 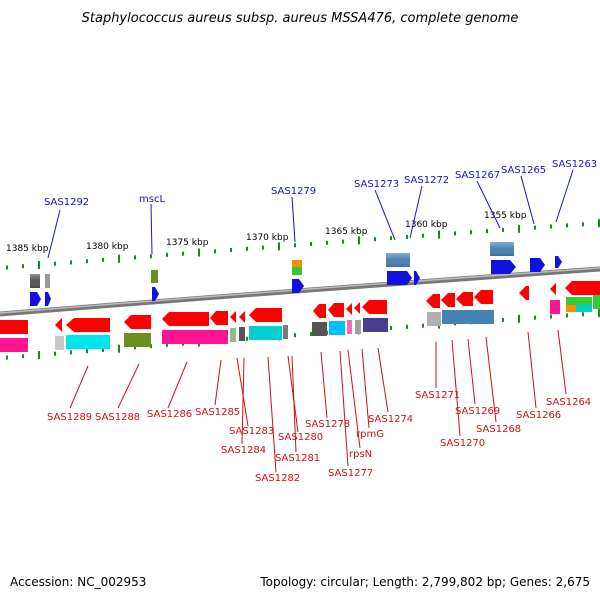 What do you see at coordinates (107, 247) in the screenshot?
I see `scale-label: 1380 kbp` at bounding box center [107, 247].